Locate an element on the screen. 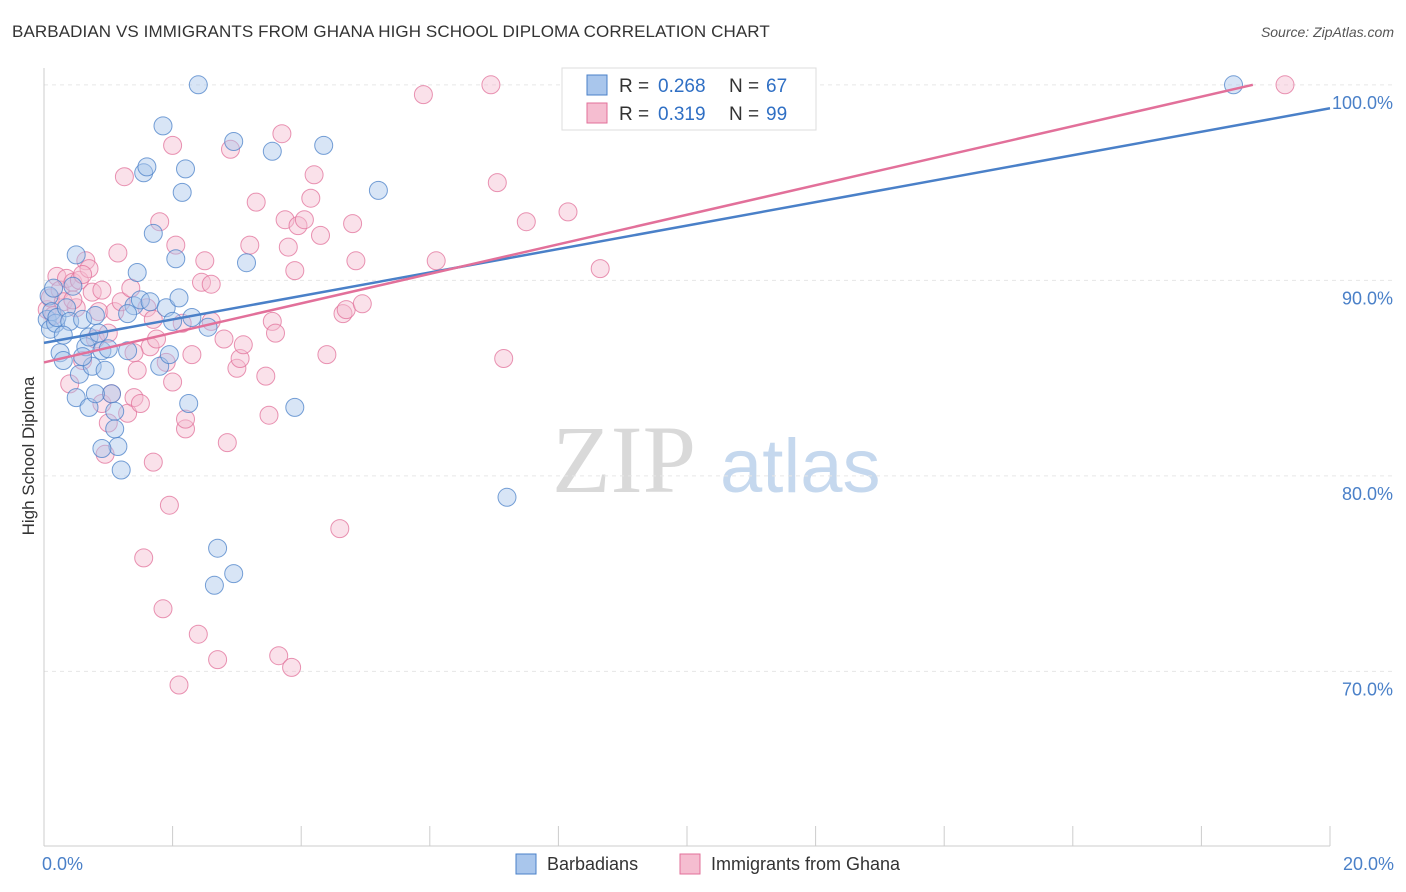  bottom-legend-label-ghana: Immigrants from Ghana is located at coordinates (806, 864).